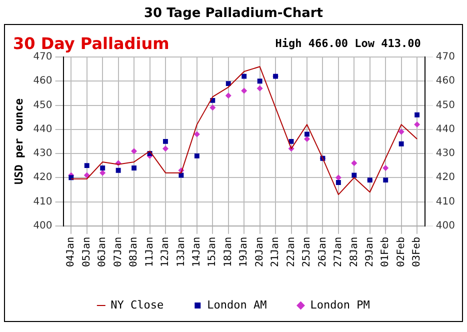 The height and width of the screenshot is (332, 467). Describe the element at coordinates (166, 252) in the screenshot. I see `x-tick-label: 12Jan` at that location.